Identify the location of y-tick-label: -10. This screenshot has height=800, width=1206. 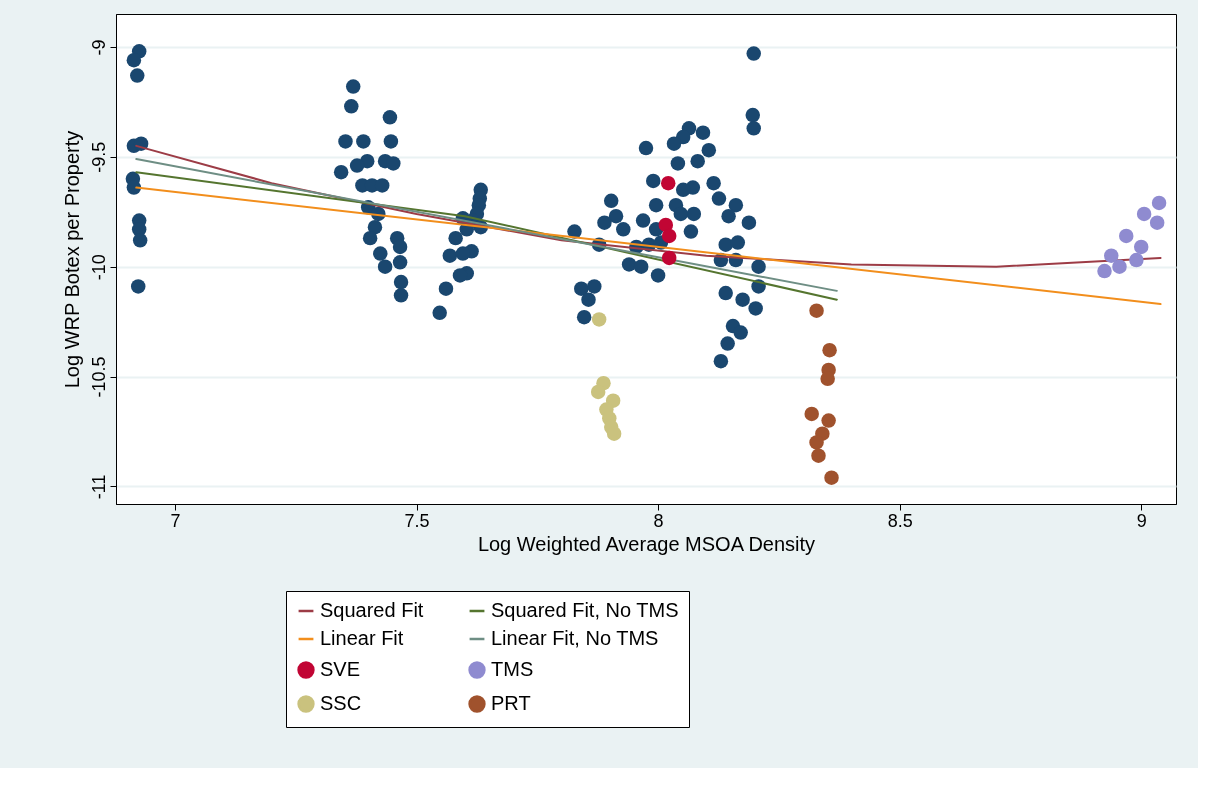
(98, 267).